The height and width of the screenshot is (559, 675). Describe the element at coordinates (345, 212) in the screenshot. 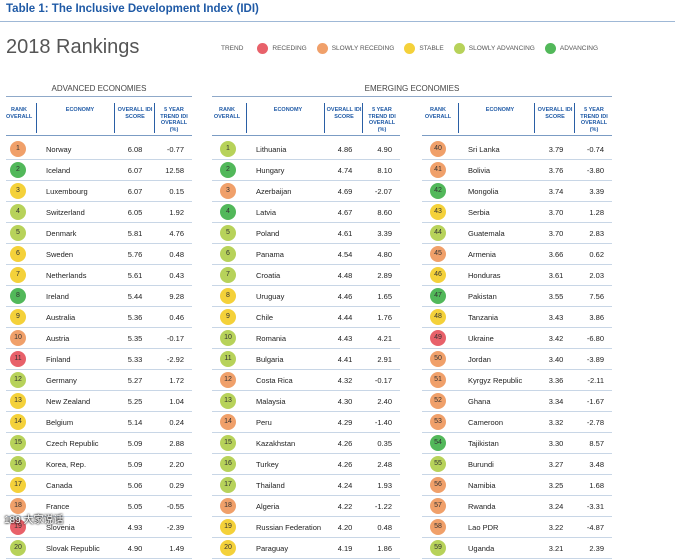

I see `idi-score: 4.67` at that location.